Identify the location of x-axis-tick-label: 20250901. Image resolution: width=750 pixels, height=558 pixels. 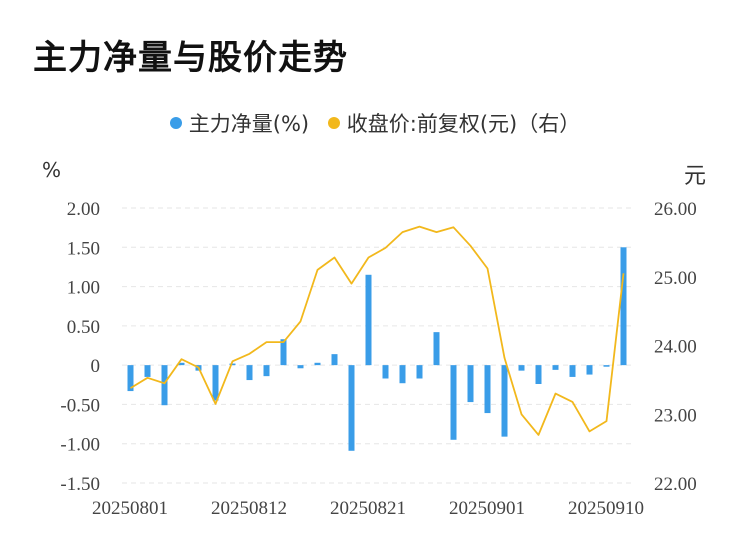
(487, 508).